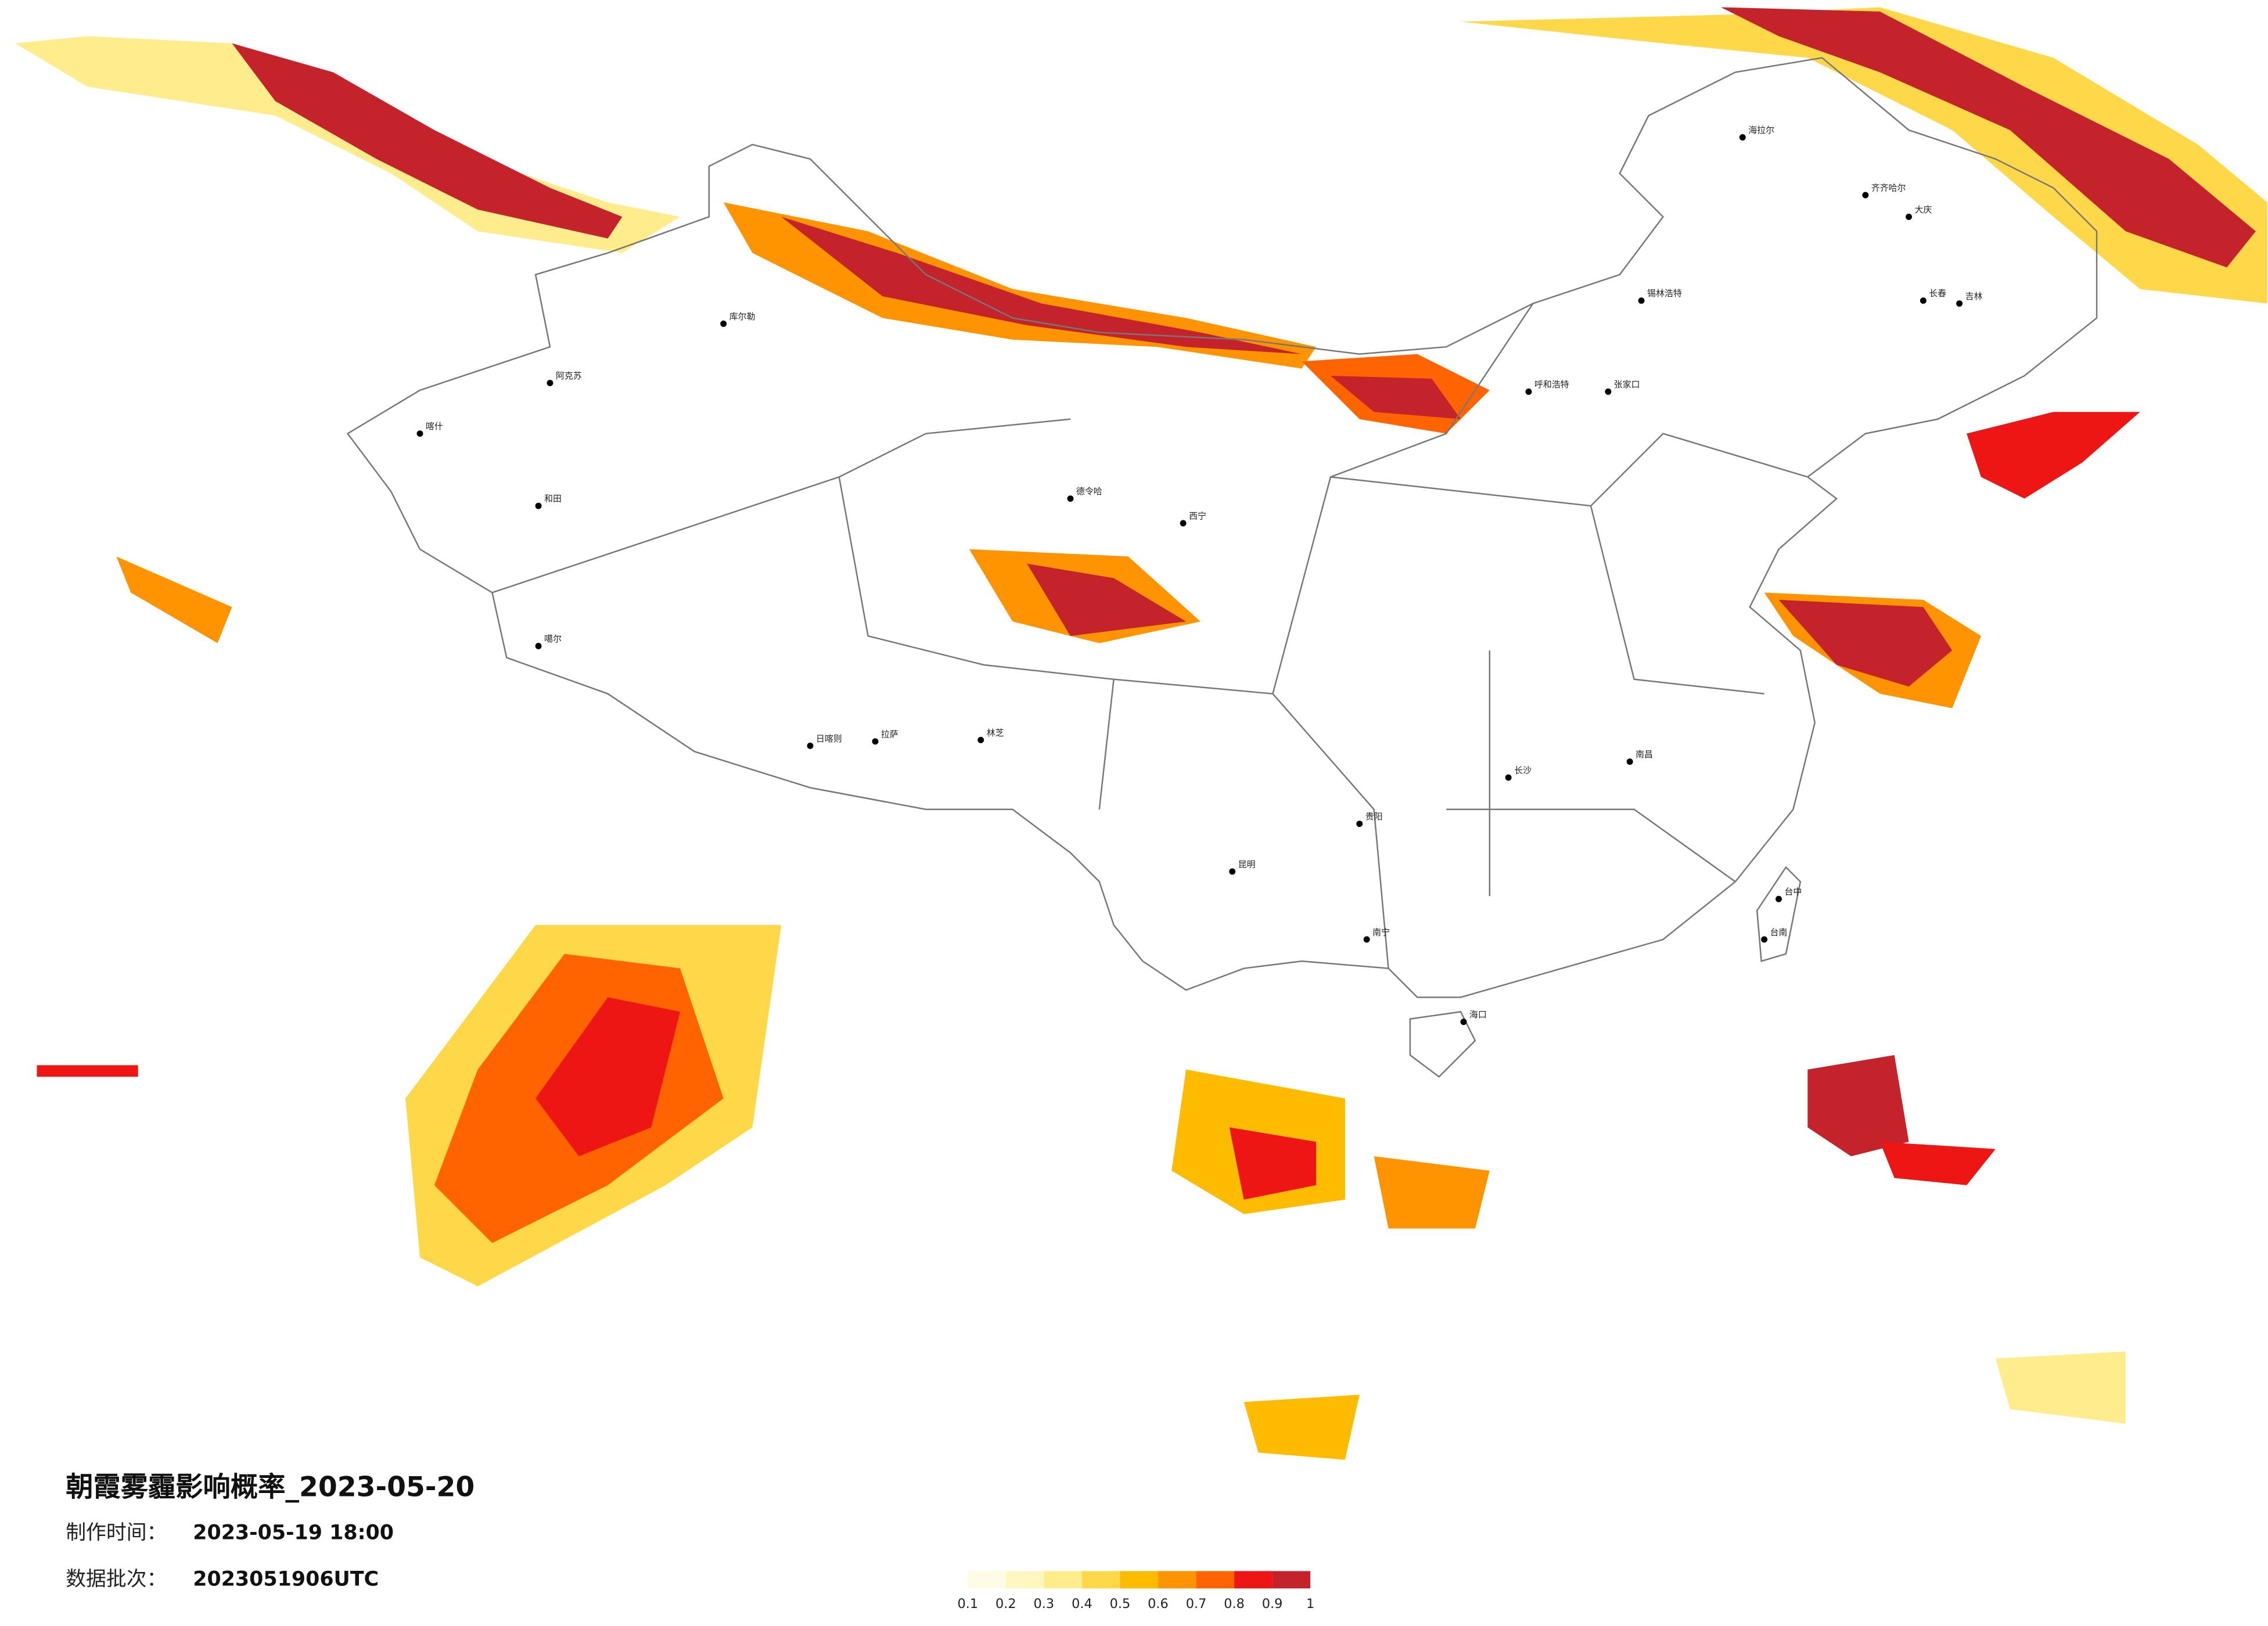 The width and height of the screenshot is (2268, 1626). I want to click on legend-tick-label: 0.6, so click(1158, 1603).